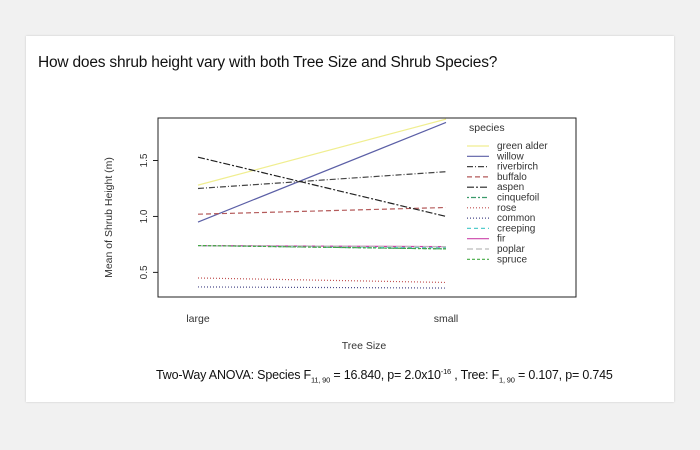 Image resolution: width=700 pixels, height=450 pixels. Describe the element at coordinates (516, 218) in the screenshot. I see `legend-label: common` at that location.